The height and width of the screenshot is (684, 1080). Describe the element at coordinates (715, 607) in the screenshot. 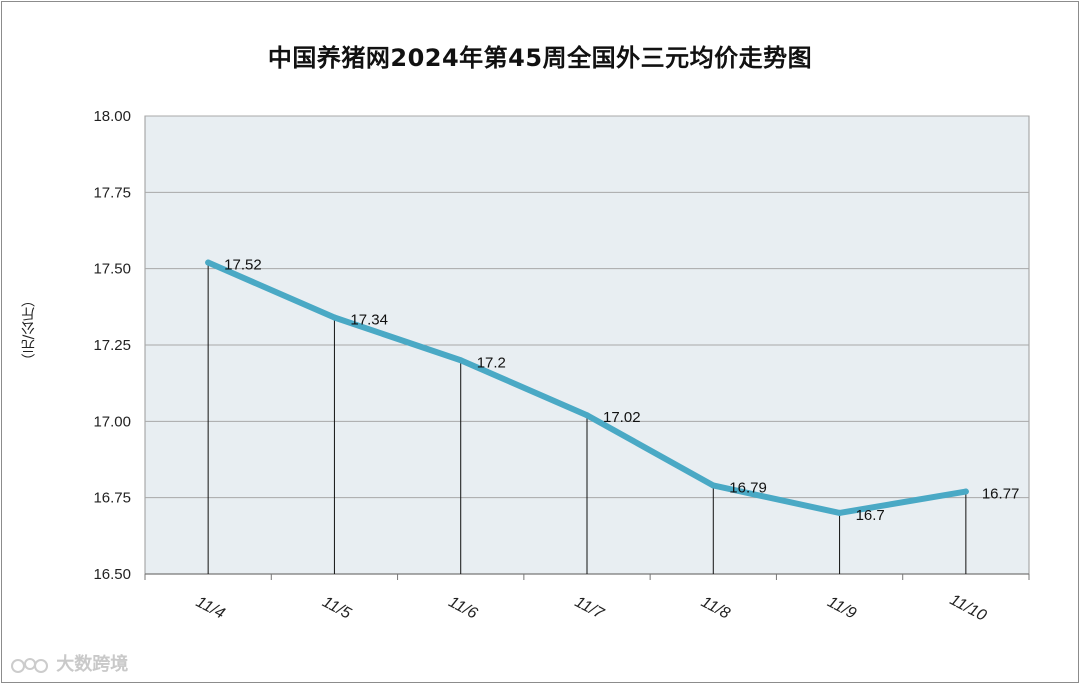

I see `x-tick-label: 11/8` at that location.